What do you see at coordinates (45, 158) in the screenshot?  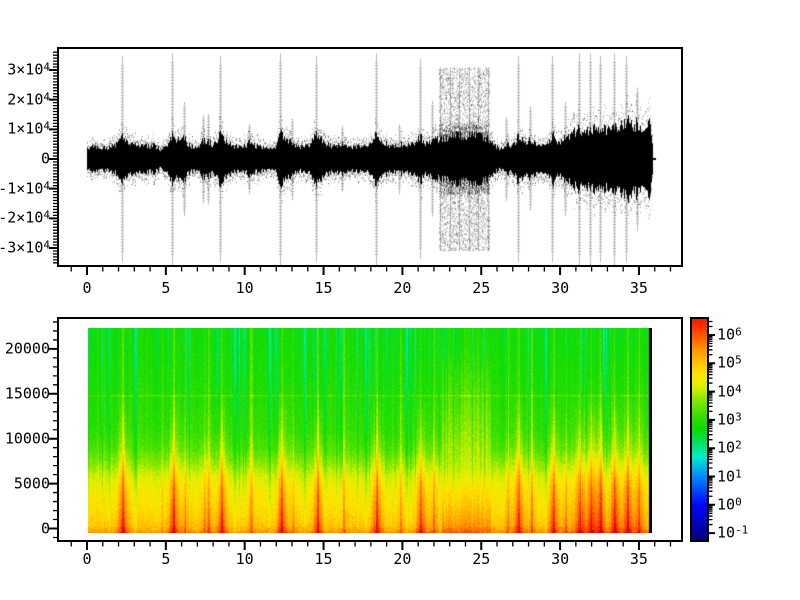 I see `waveform-y-tick-label: 0` at bounding box center [45, 158].